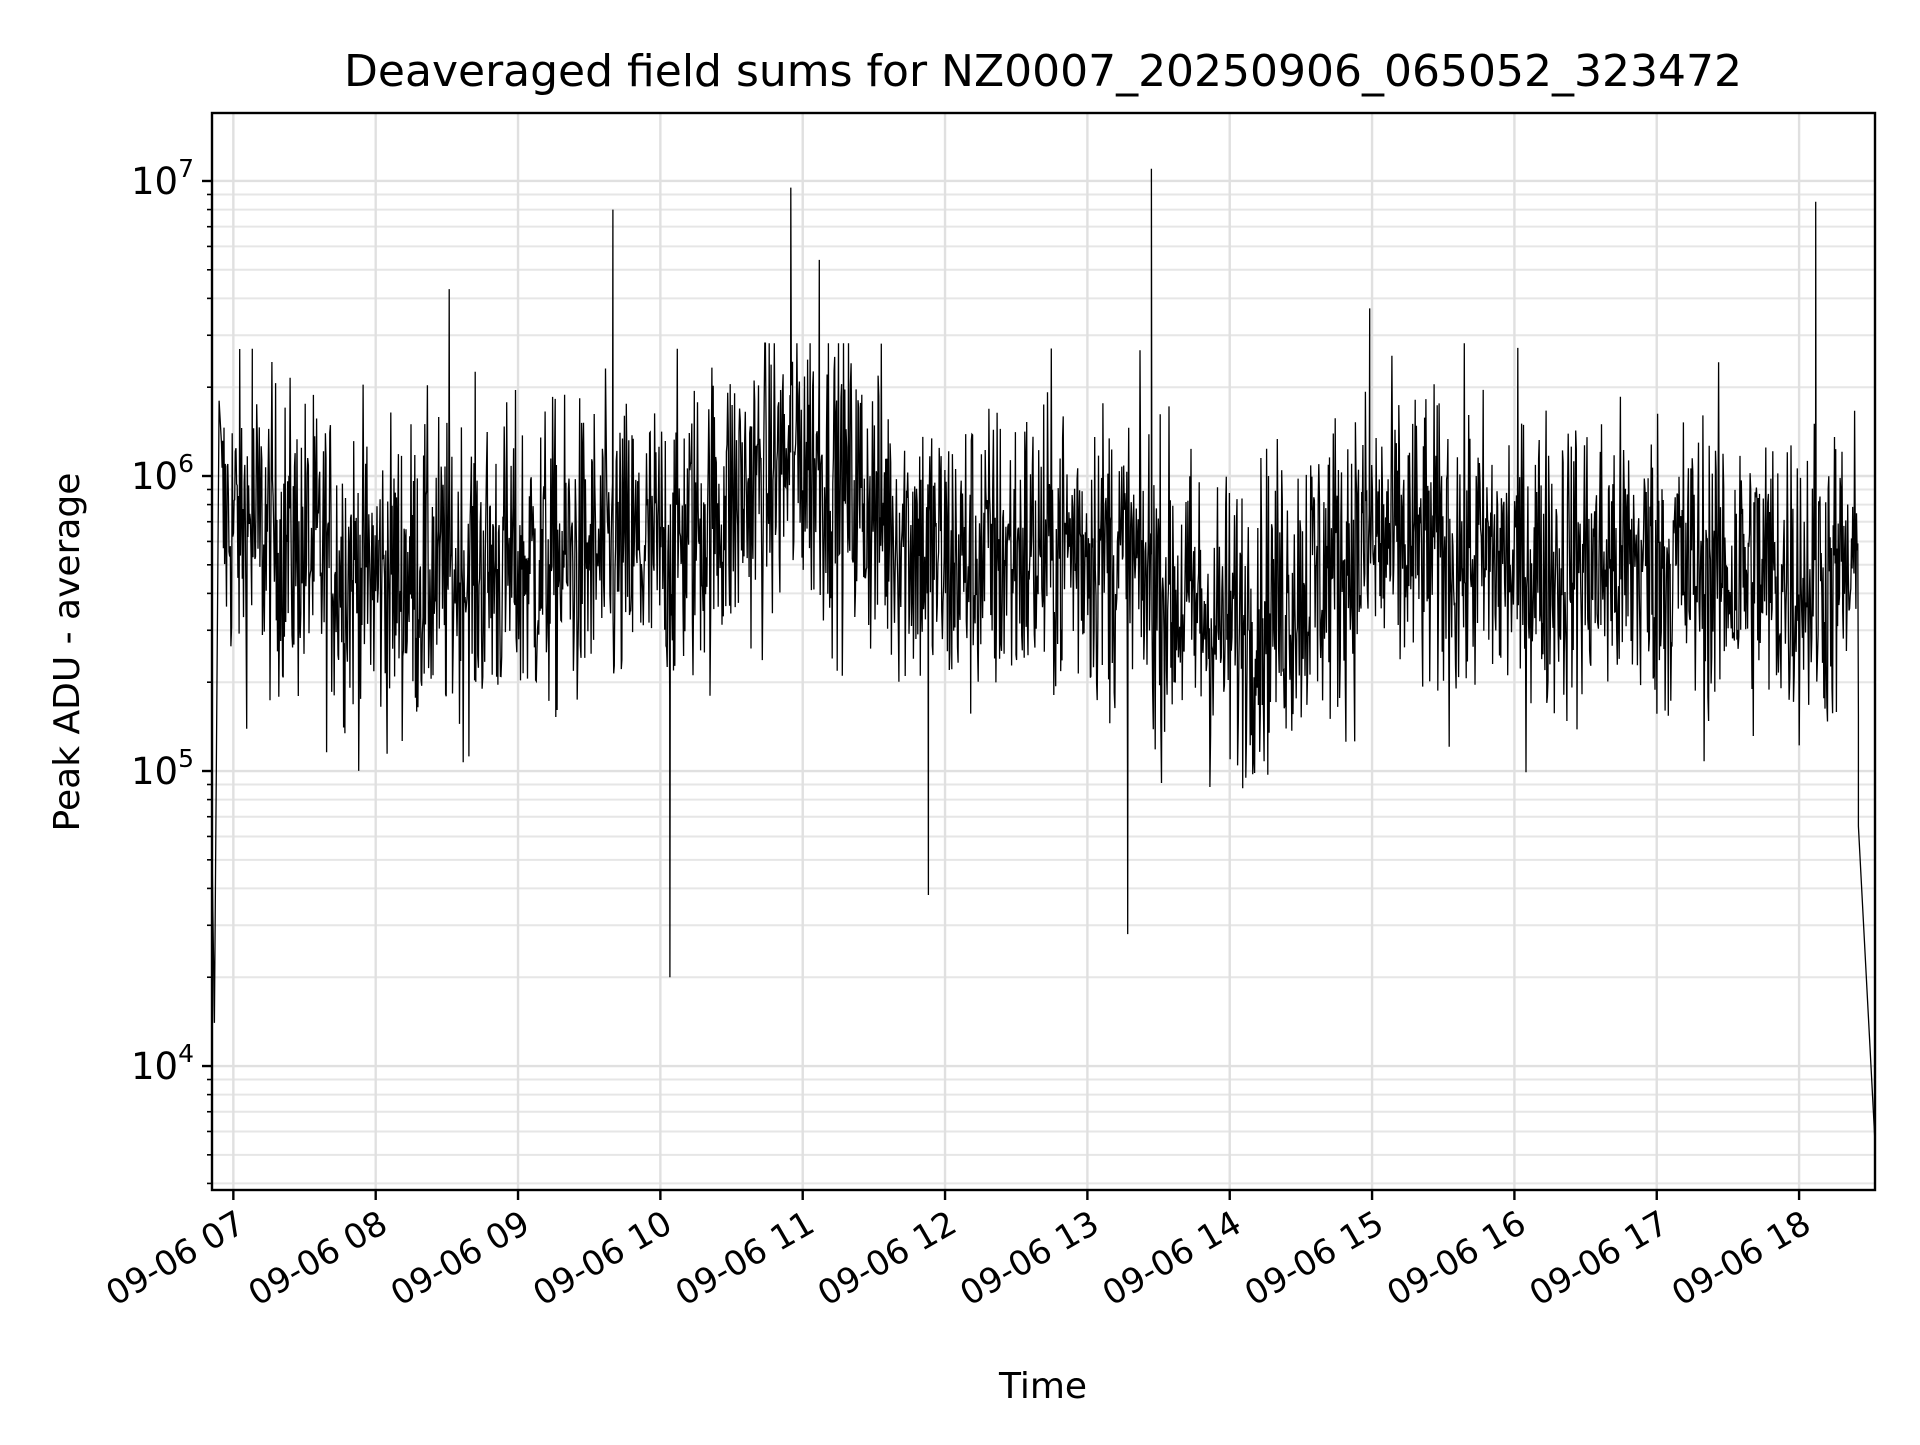 This screenshot has width=1920, height=1445. Describe the element at coordinates (186, 758) in the screenshot. I see `y-tick-exponent: 5` at that location.